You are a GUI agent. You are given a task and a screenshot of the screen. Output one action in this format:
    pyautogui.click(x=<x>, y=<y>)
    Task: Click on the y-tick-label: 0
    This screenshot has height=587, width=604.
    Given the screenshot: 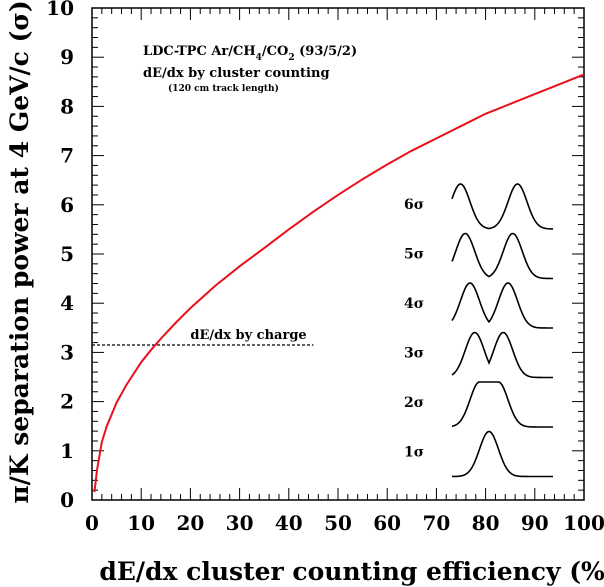 What is the action you would take?
    pyautogui.click(x=67, y=500)
    